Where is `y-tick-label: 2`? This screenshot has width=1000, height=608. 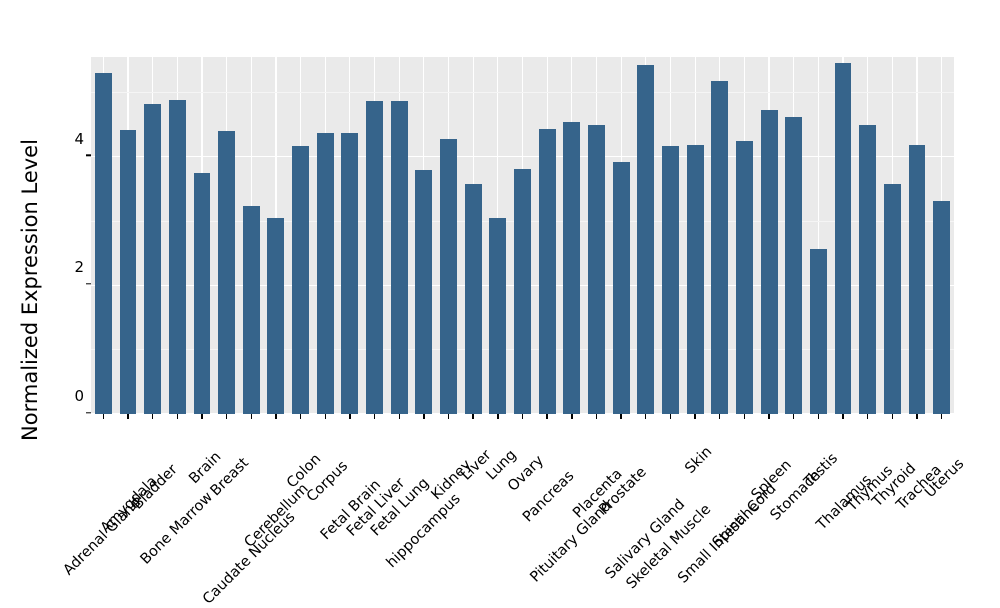 y-tick-label: 2 is located at coordinates (79, 267).